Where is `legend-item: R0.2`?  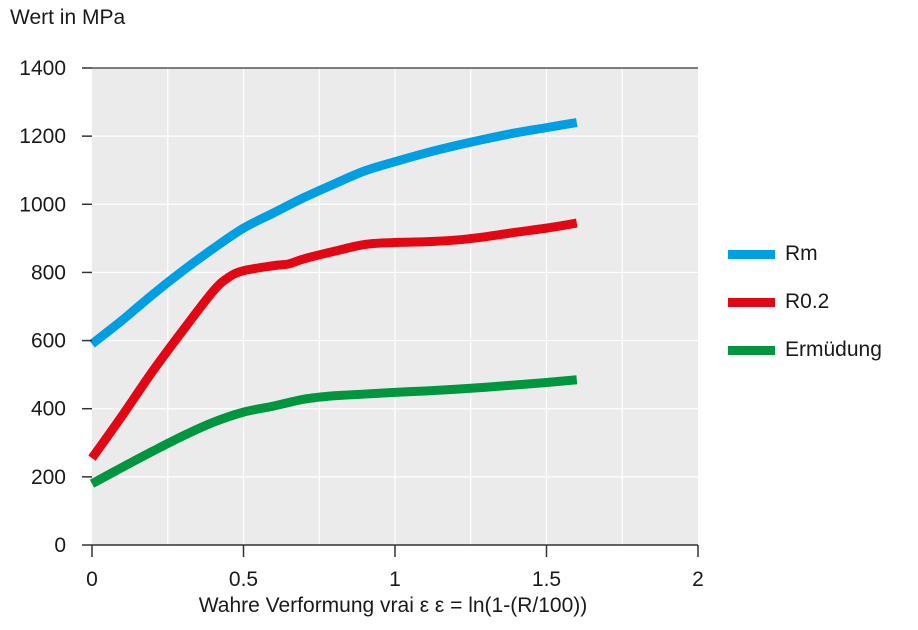 legend-item: R0.2 is located at coordinates (805, 302).